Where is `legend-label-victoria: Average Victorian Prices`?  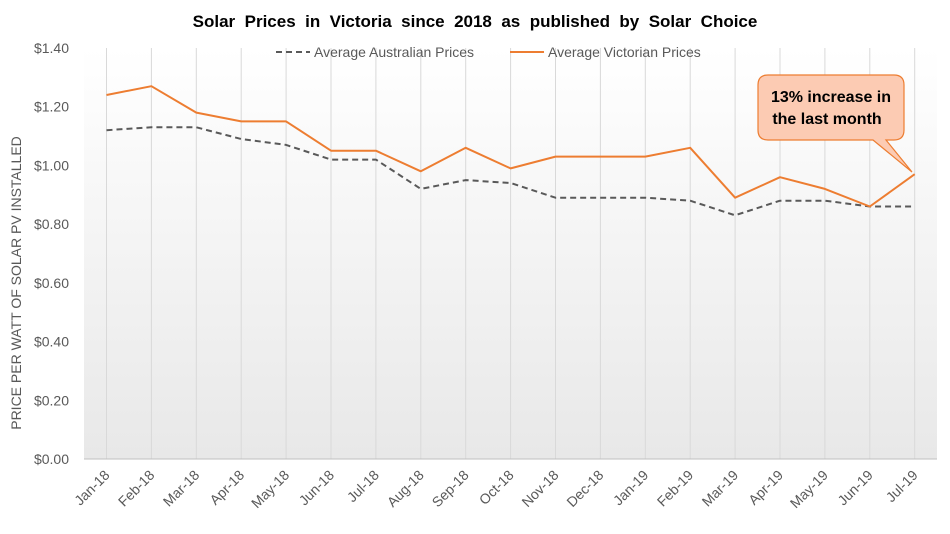
legend-label-victoria: Average Victorian Prices is located at coordinates (624, 52).